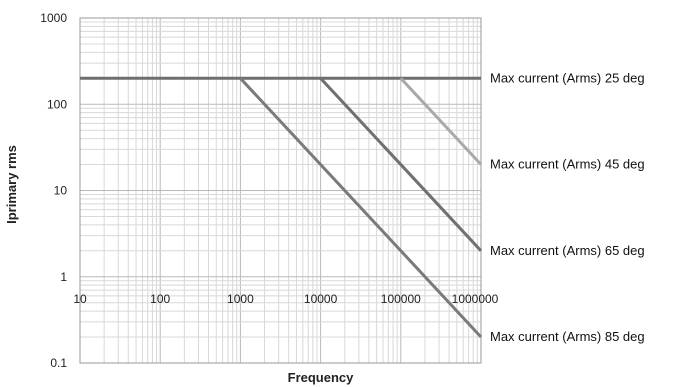 The image size is (689, 387). Describe the element at coordinates (567, 77) in the screenshot. I see `series-label: Max current (Arms) 25 deg` at that location.